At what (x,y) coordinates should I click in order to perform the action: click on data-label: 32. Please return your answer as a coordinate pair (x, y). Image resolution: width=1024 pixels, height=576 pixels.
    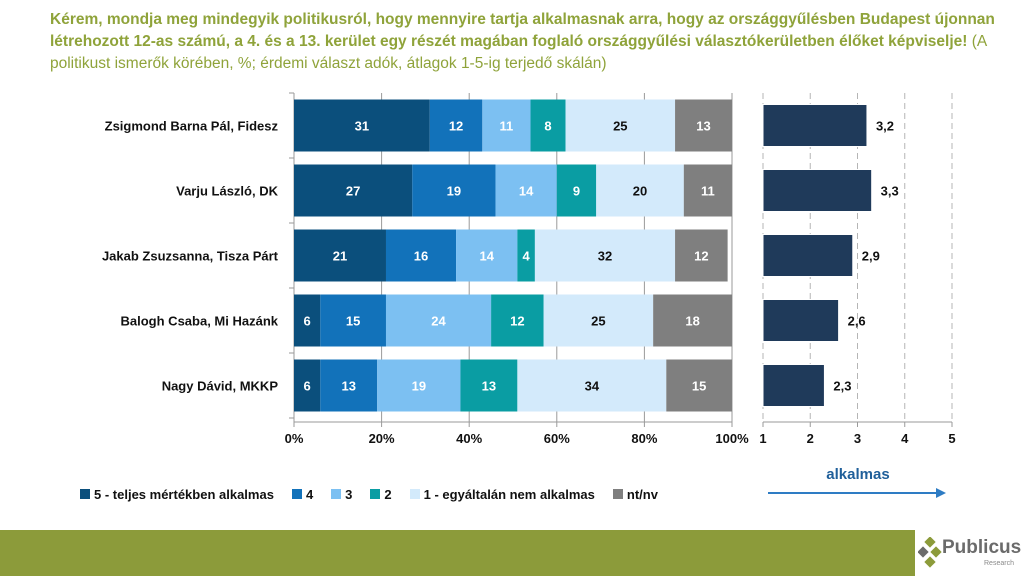
    Looking at the image, I should click on (605, 256).